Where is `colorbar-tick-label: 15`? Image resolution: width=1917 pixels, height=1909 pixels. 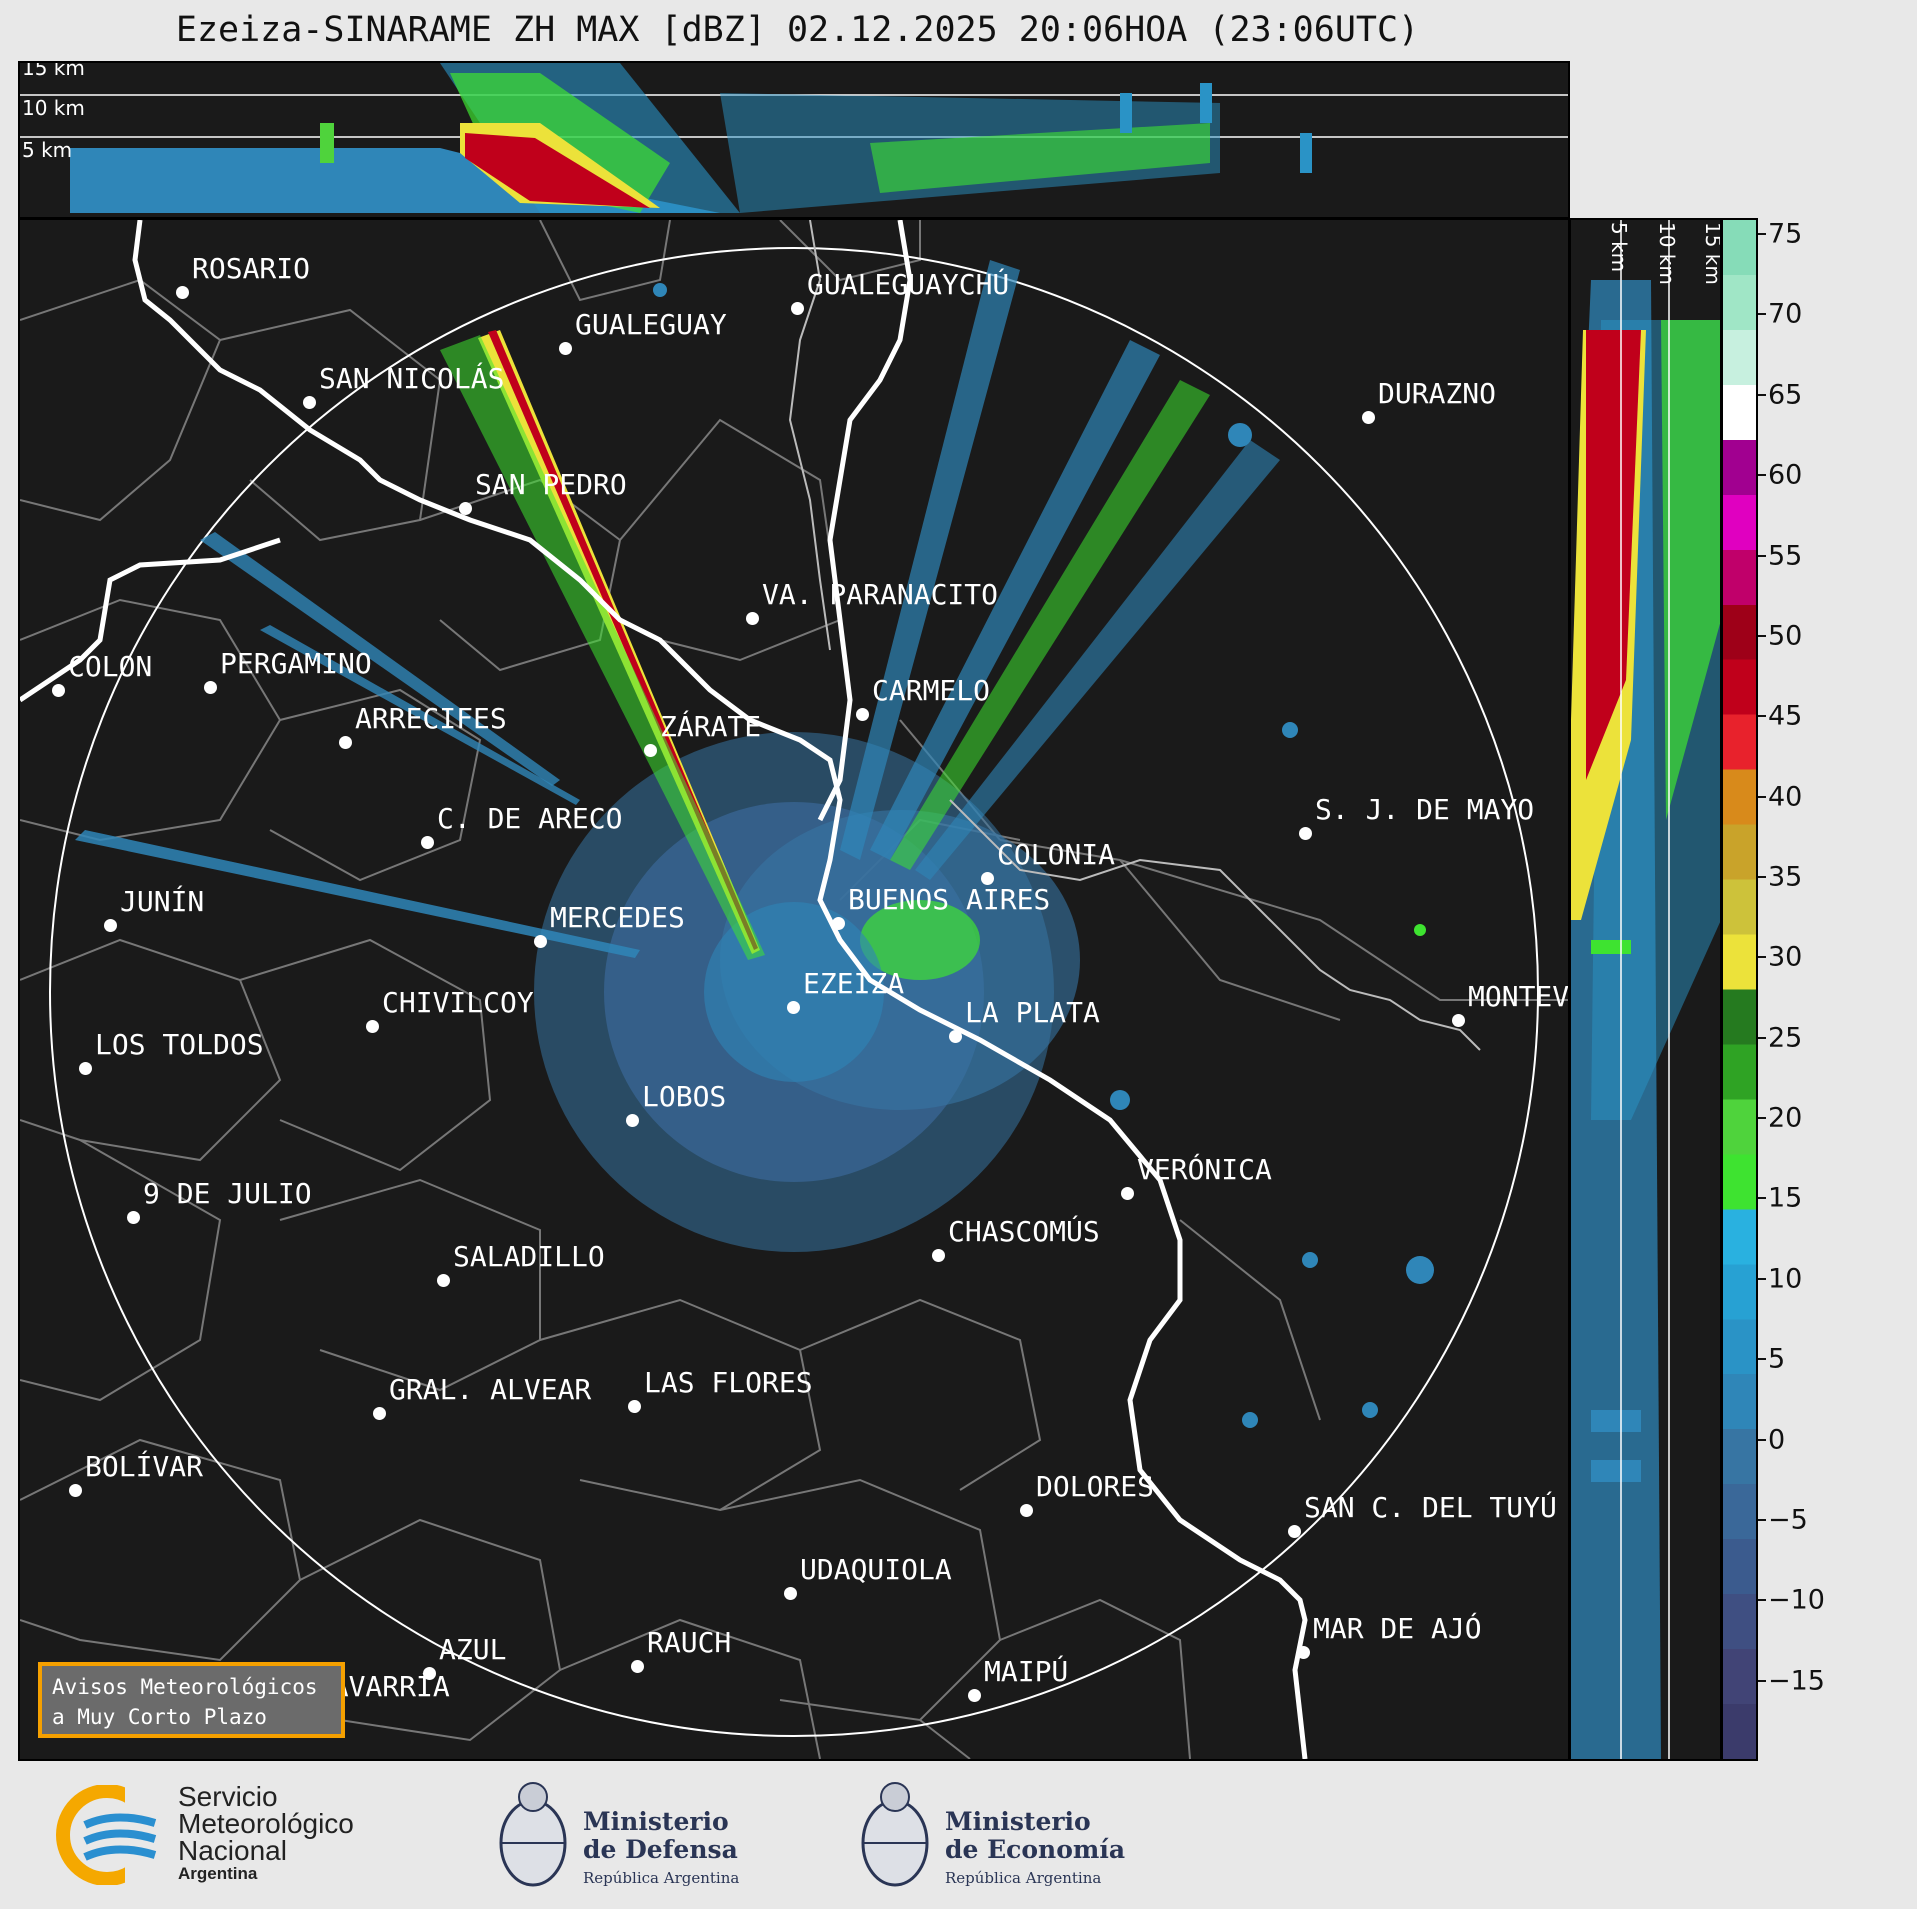 colorbar-tick-label: 15 is located at coordinates (1785, 1198).